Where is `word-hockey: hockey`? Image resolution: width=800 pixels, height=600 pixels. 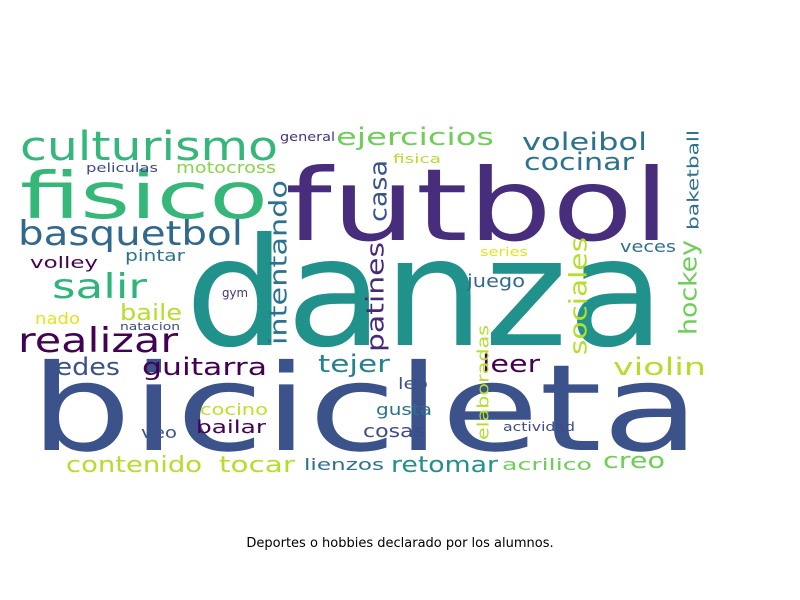
word-hockey: hockey is located at coordinates (689, 287).